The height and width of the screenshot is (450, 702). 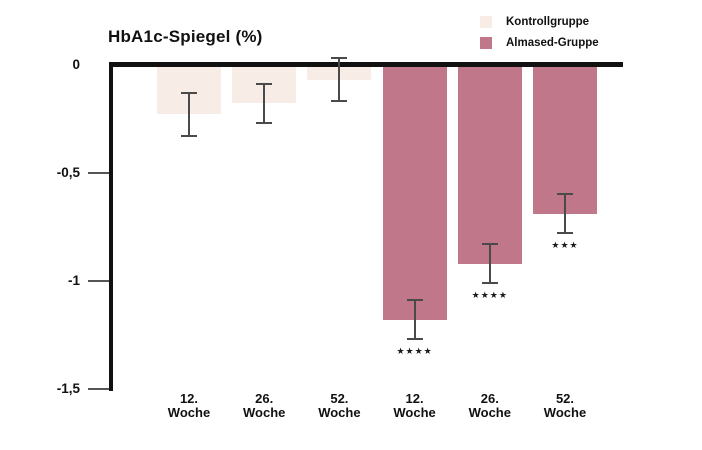 What do you see at coordinates (489, 405) in the screenshot?
I see `x-axis-label-5: 26. Woche` at bounding box center [489, 405].